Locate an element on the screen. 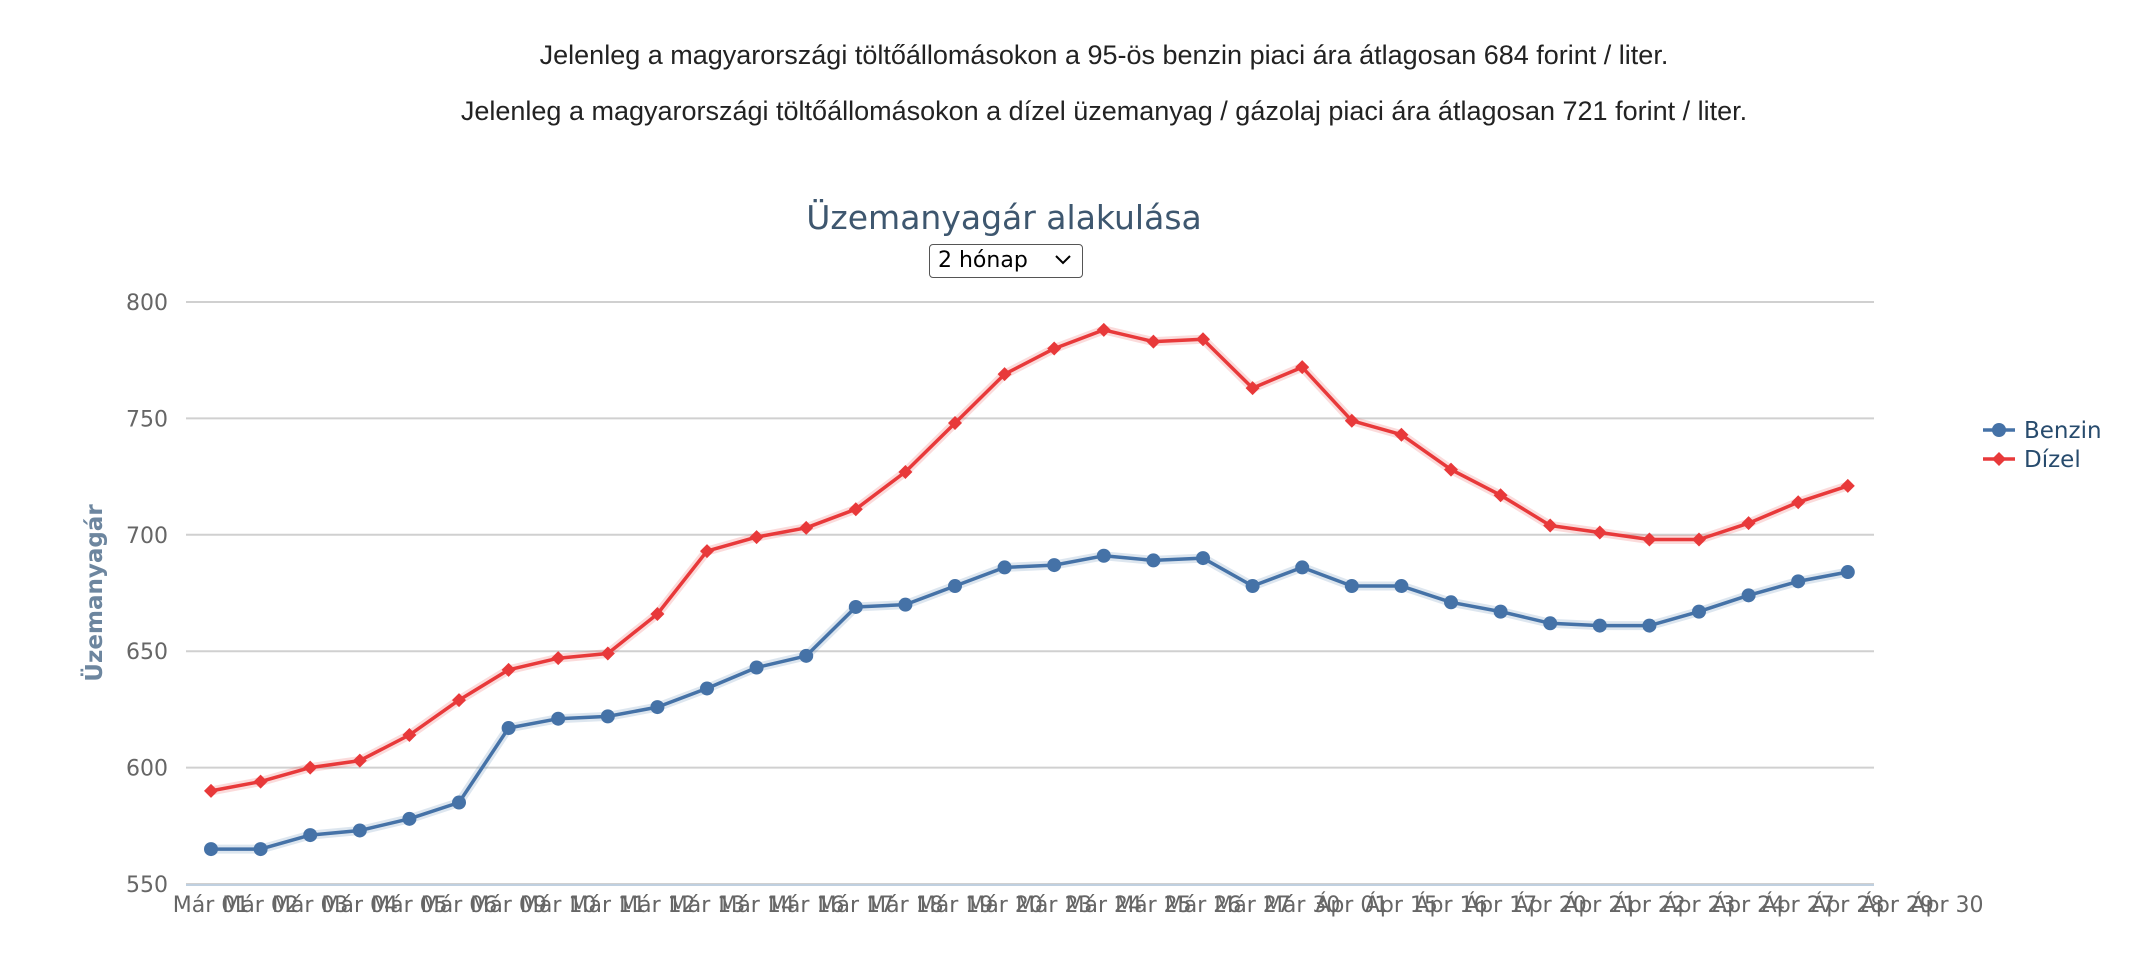  x-tick-label: Ápr 30 is located at coordinates (1946, 905).